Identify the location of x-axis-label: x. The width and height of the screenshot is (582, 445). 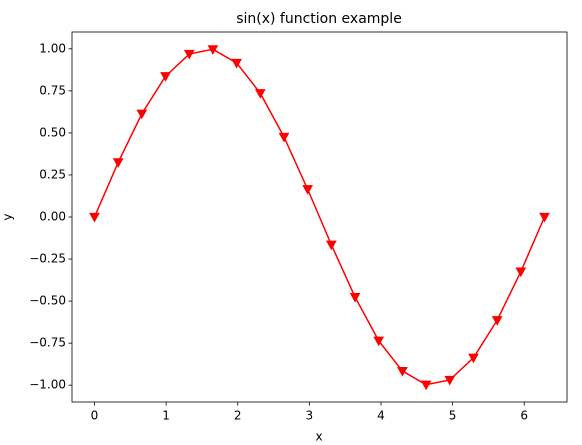
(318, 437).